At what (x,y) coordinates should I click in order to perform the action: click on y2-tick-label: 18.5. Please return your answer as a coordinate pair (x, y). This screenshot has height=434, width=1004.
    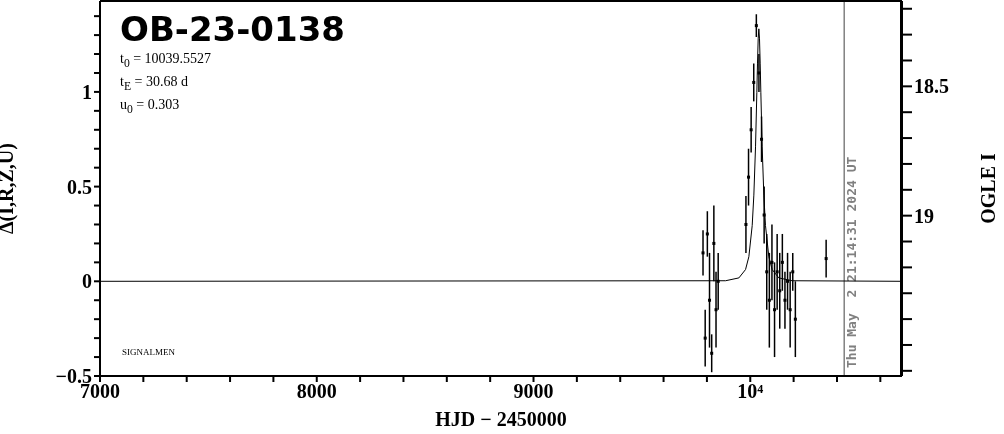
    Looking at the image, I should click on (931, 86).